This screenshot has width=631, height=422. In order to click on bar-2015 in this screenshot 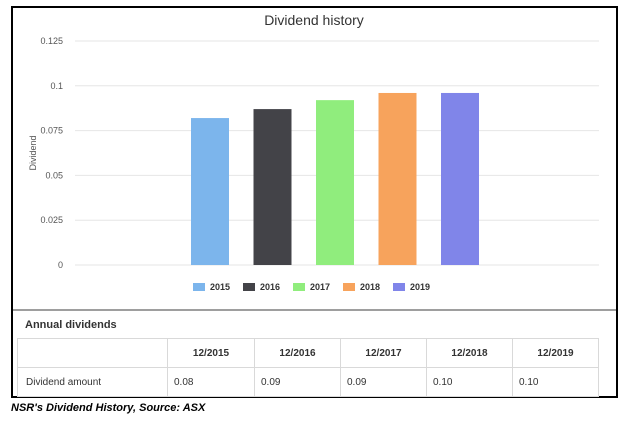, I will do `click(210, 191)`.